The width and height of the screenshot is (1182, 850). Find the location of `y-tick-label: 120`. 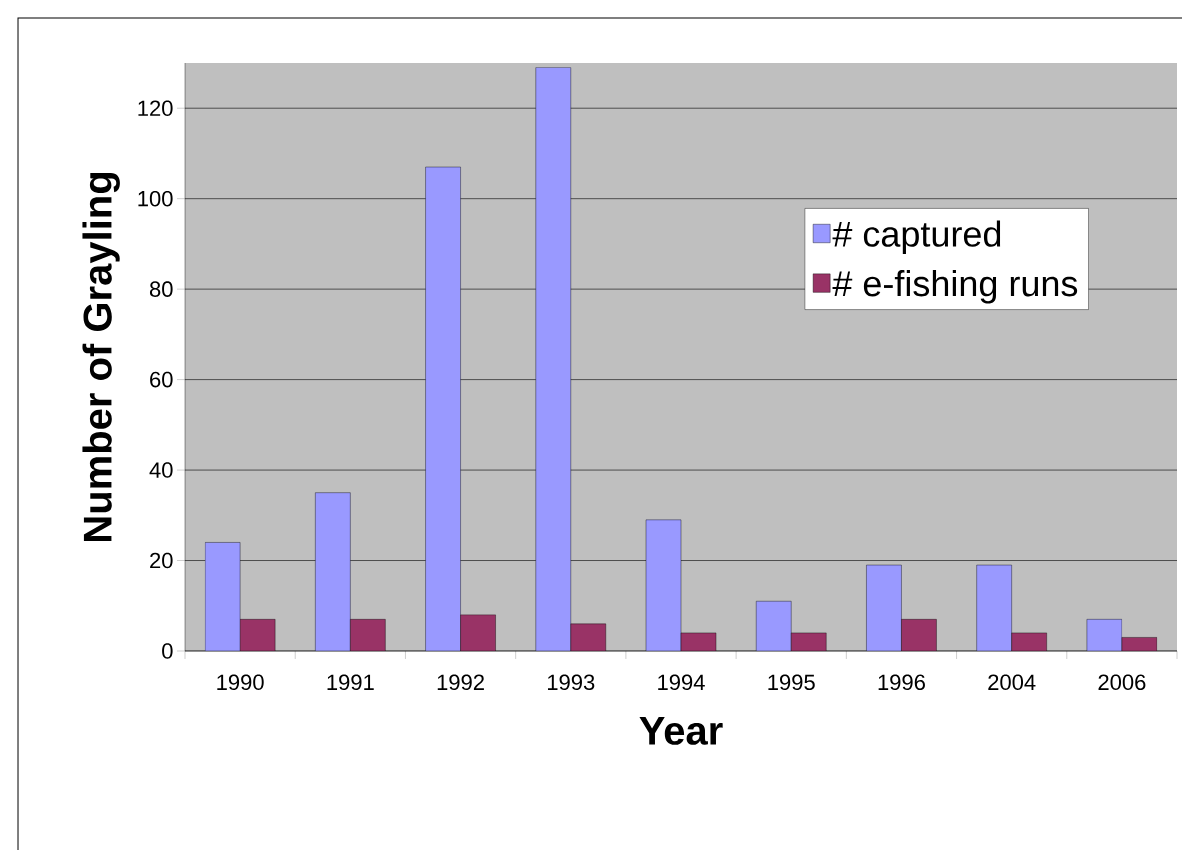

y-tick-label: 120 is located at coordinates (155, 108).